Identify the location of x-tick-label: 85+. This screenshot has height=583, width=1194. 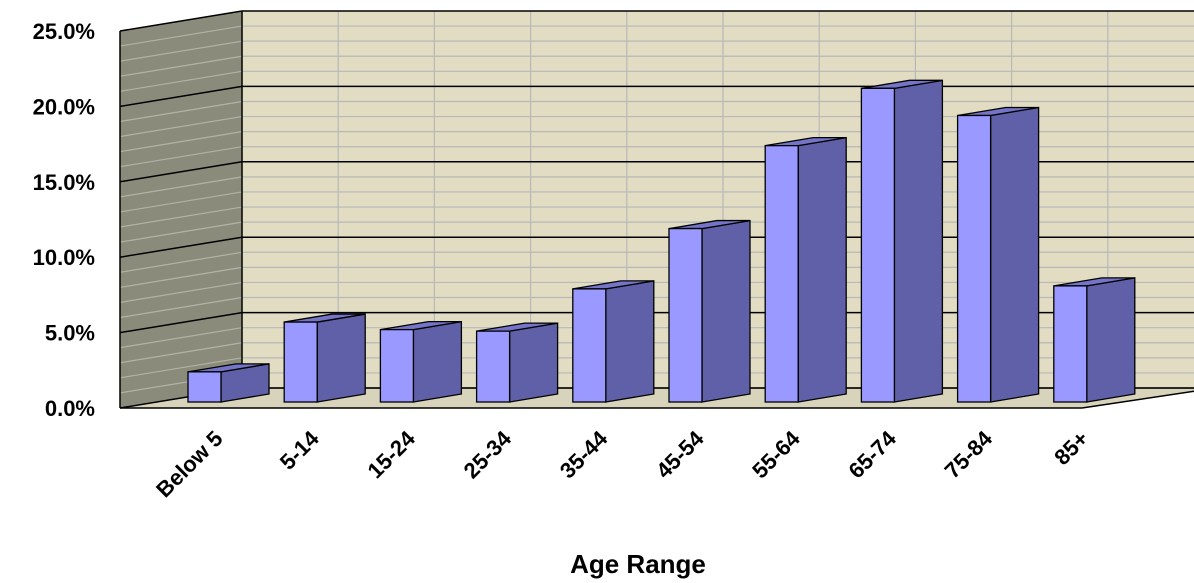
(1071, 448).